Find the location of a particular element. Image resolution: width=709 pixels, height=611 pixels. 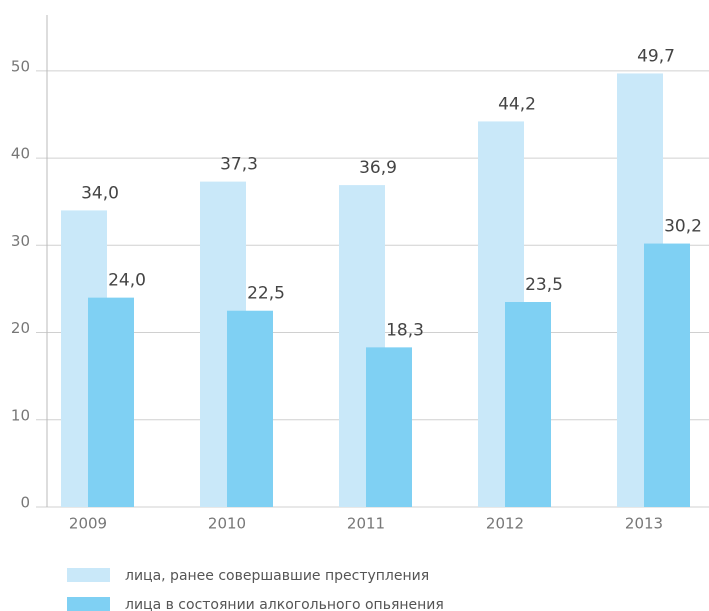

y-tick-label: 10 is located at coordinates (20, 415).